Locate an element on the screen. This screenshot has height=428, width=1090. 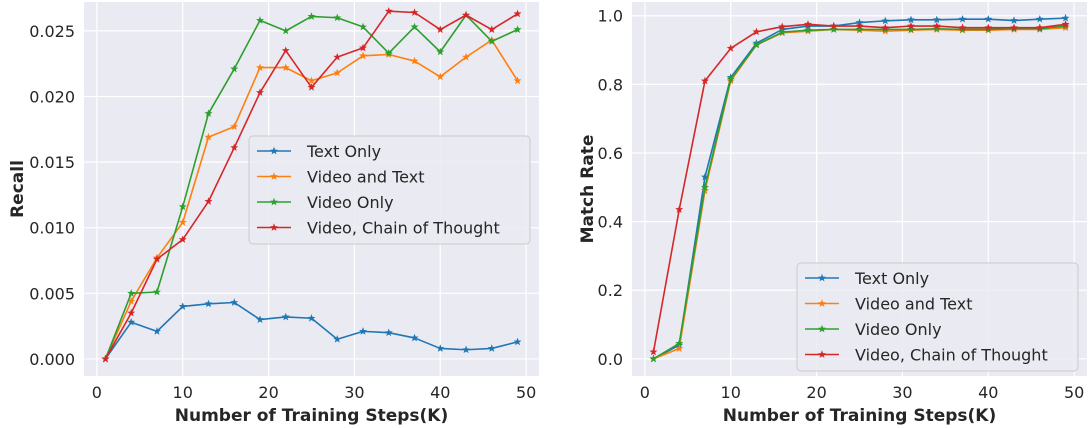
legend-item: Video and Text is located at coordinates (340, 177).